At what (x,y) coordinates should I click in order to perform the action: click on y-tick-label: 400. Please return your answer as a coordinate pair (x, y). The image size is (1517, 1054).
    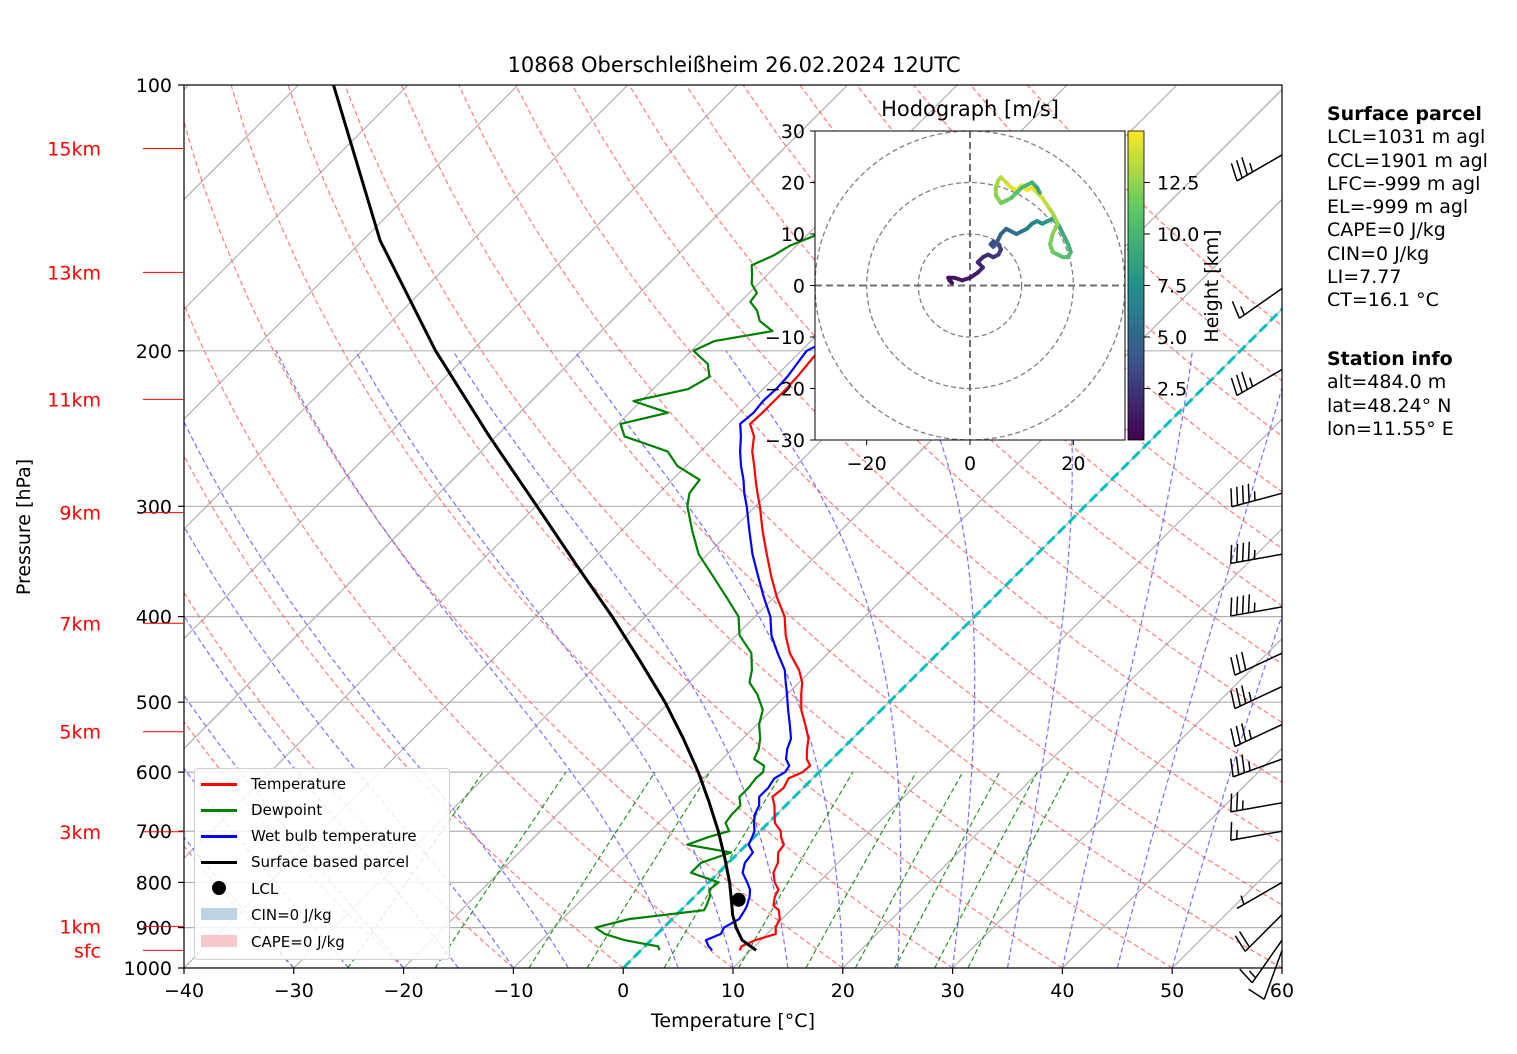
    Looking at the image, I should click on (154, 618).